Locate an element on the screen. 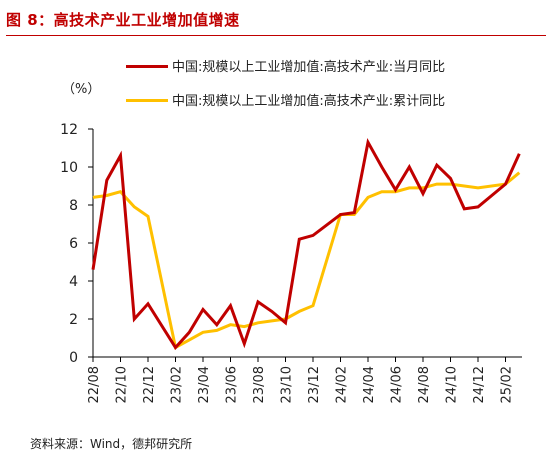 The width and height of the screenshot is (552, 465). y-axis-unit-label: （%） is located at coordinates (81, 89).